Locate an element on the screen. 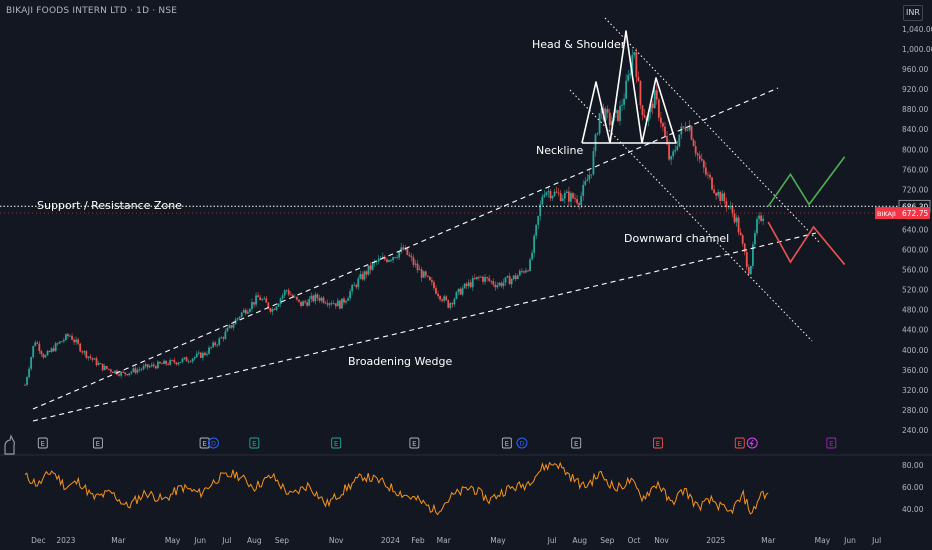 The height and width of the screenshot is (550, 932). dividend-marker-label: D is located at coordinates (521, 444).